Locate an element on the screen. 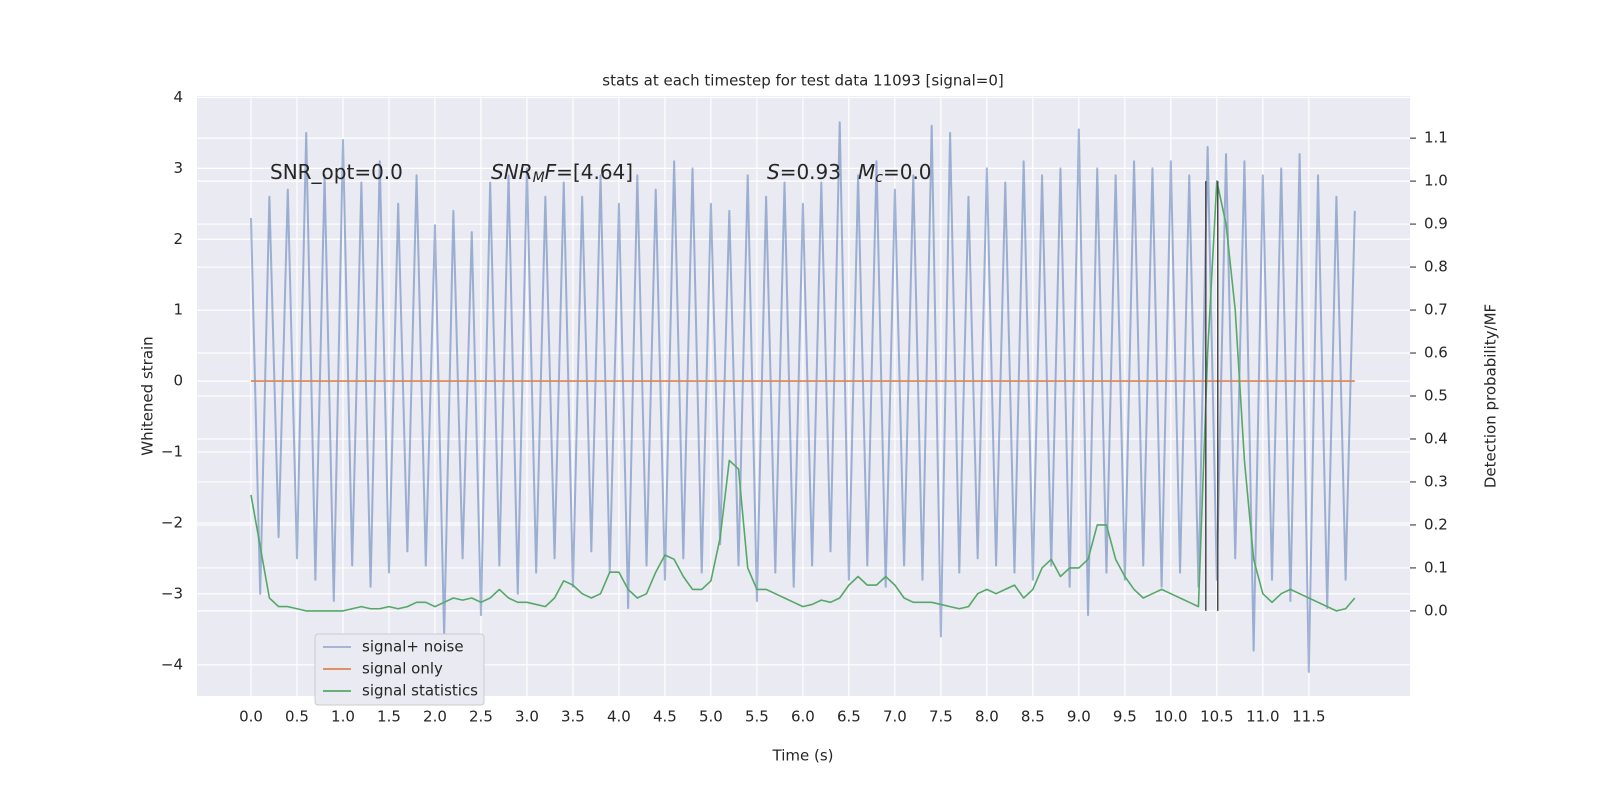 This screenshot has height=804, width=1600. x-tick-label: 0.0 is located at coordinates (251, 717).